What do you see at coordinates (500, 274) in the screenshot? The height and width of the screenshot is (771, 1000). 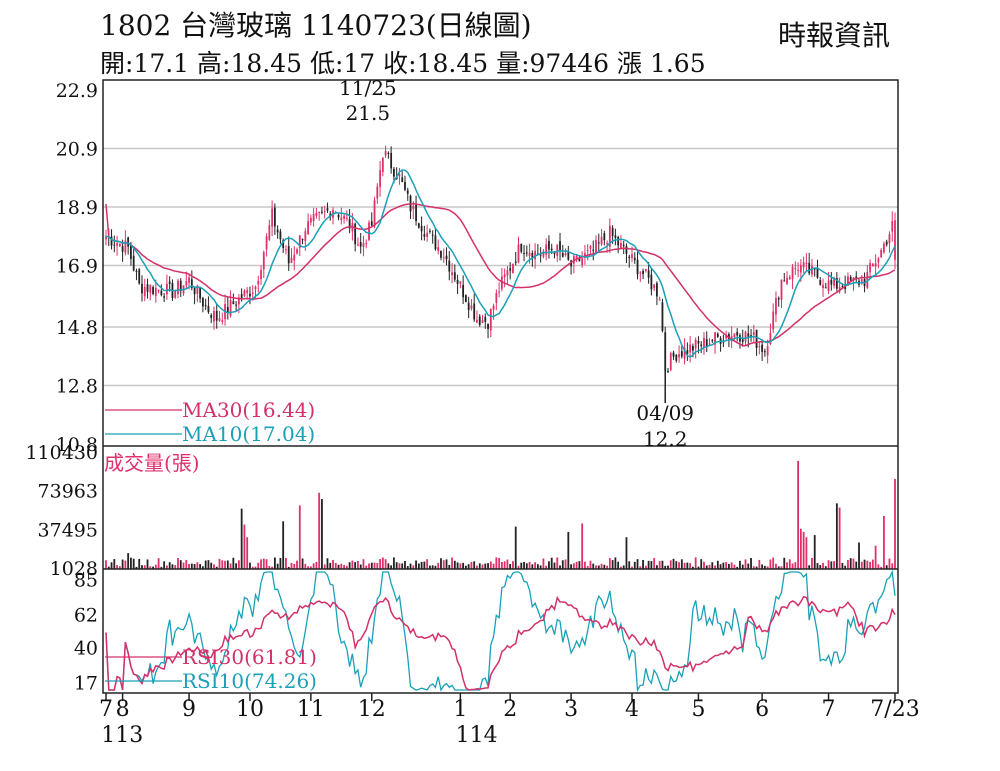 I see `ma30-line` at bounding box center [500, 274].